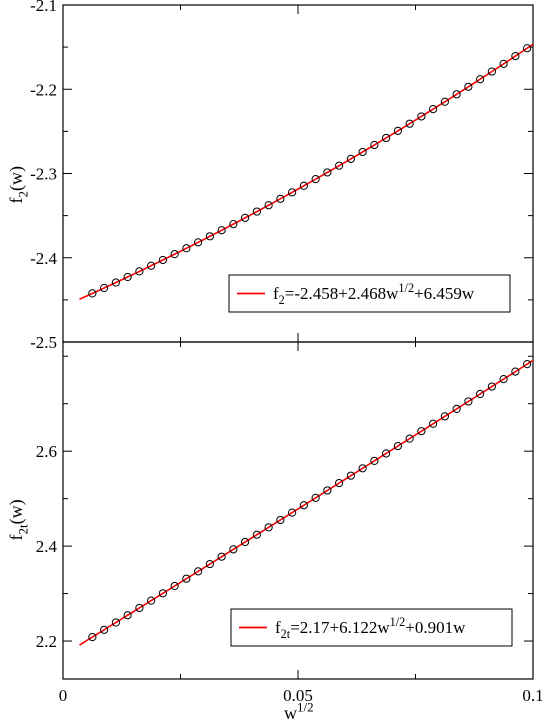  Describe the element at coordinates (46, 451) in the screenshot. I see `y-tick-label: 2.6` at that location.